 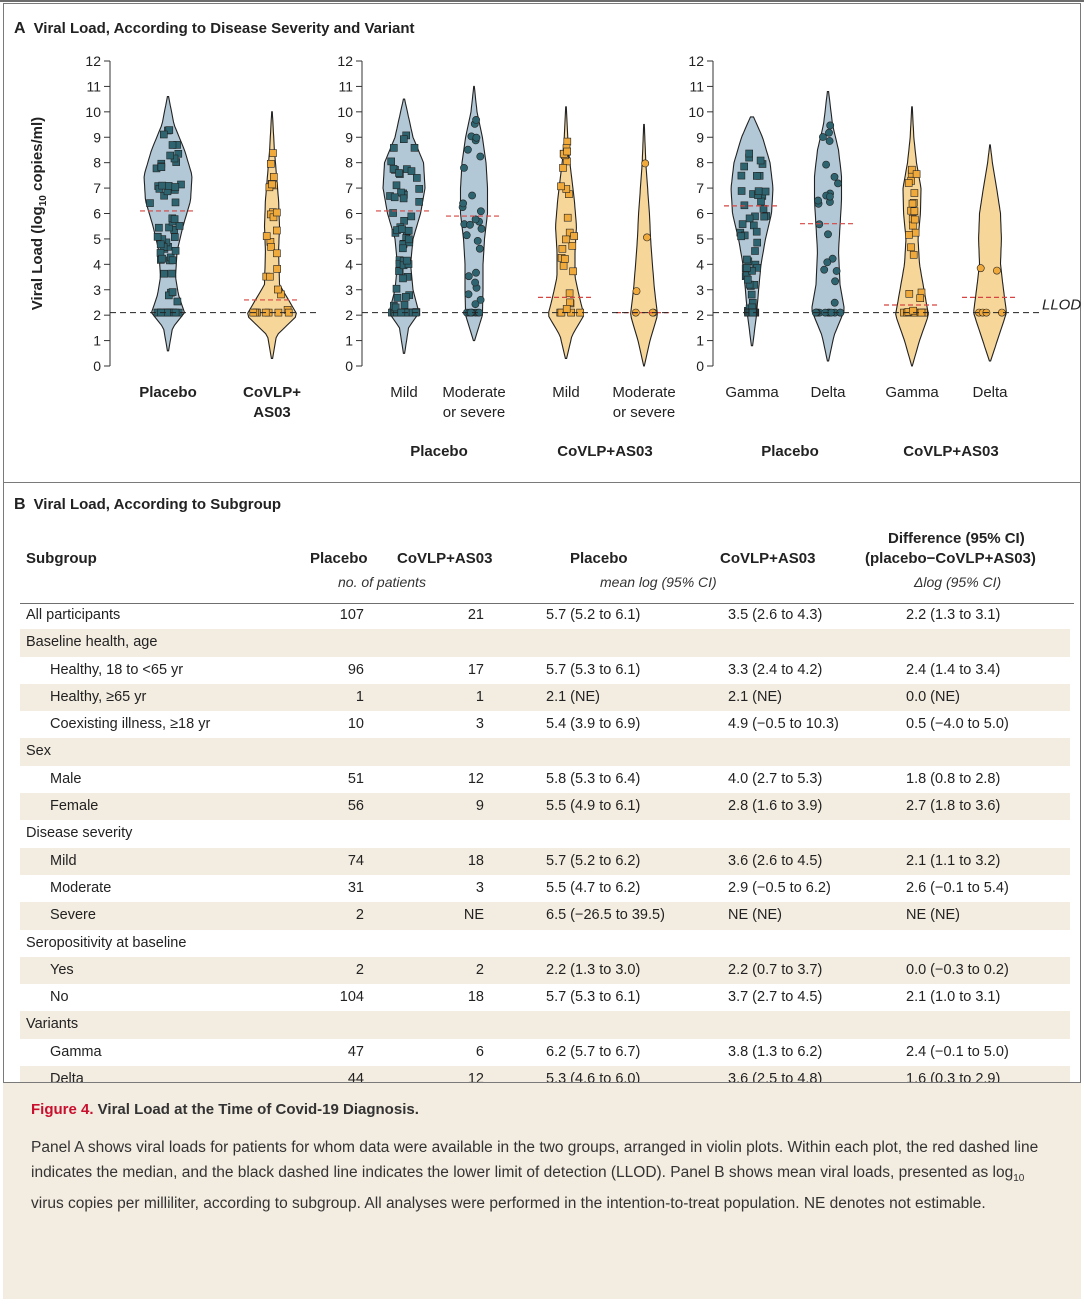 I want to click on header-diff-line2: (placebo−CoVLP+AS03), so click(x=950, y=558).